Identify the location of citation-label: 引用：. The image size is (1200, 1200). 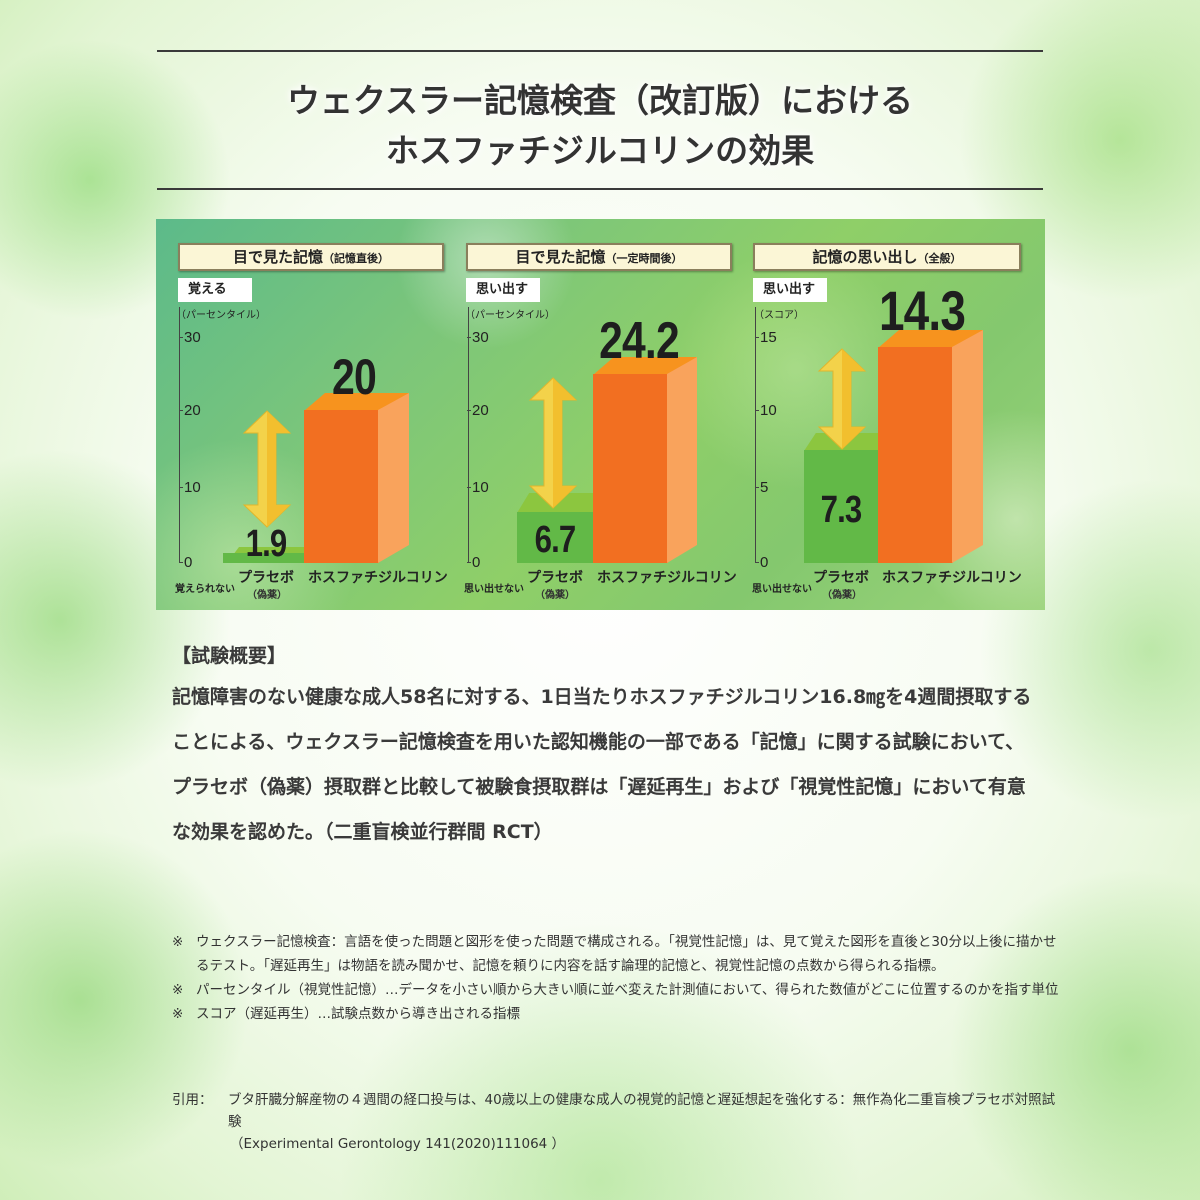
(192, 1100).